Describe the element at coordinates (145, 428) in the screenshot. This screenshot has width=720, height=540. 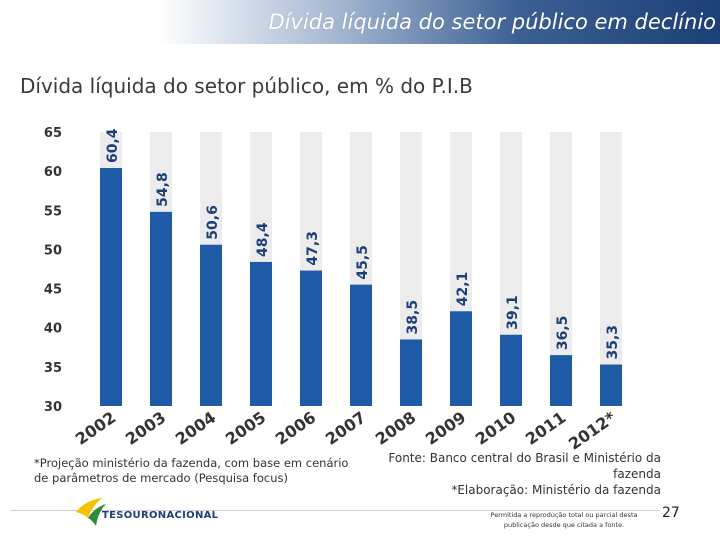
I see `x-tick-label: 2003` at that location.